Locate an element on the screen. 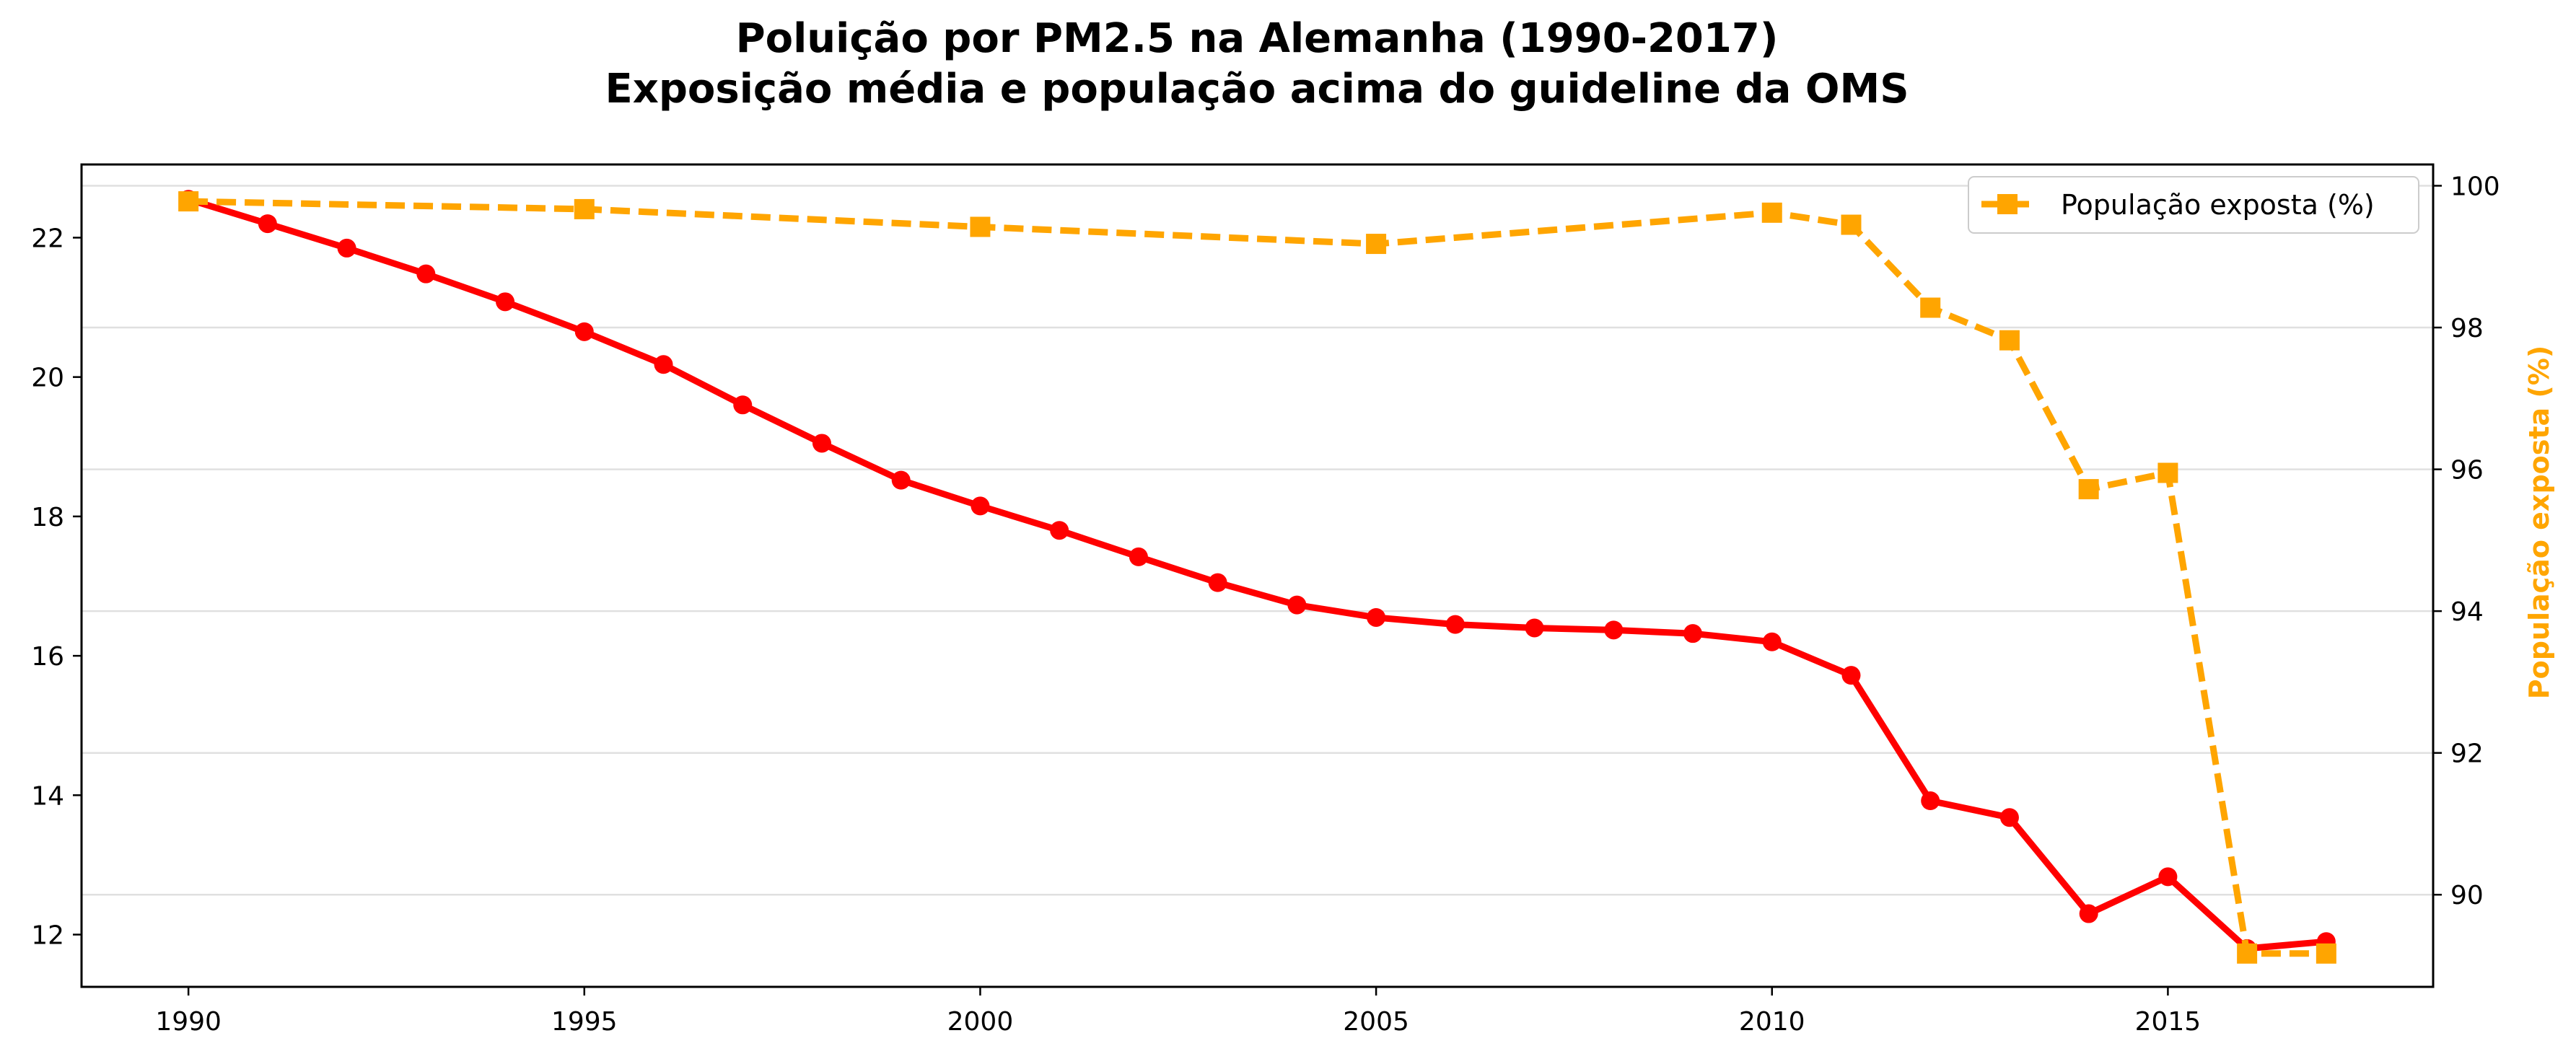 This screenshot has height=1059, width=2576. legend-box is located at coordinates (2193, 205).